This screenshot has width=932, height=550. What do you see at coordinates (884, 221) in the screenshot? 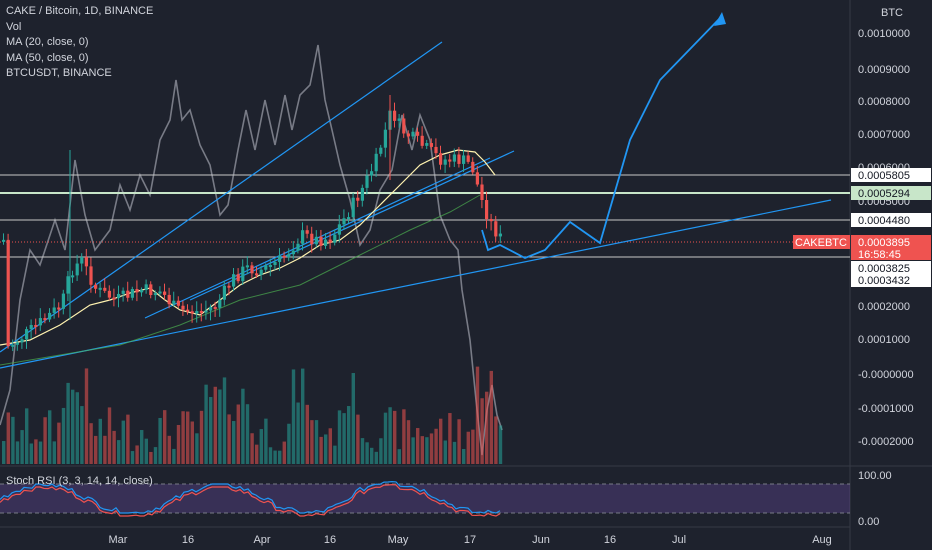
I see `level-badge-value: 0.0004480` at bounding box center [884, 221].